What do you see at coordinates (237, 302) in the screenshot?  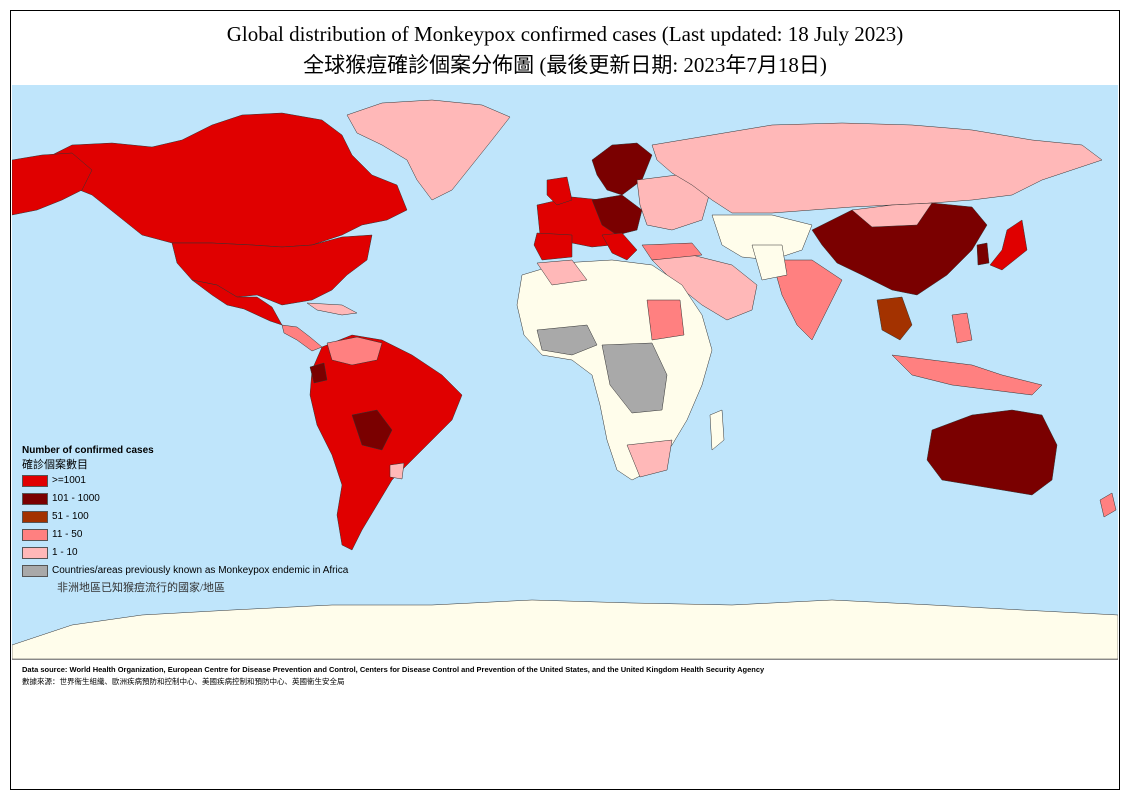 I see `mexico` at bounding box center [237, 302].